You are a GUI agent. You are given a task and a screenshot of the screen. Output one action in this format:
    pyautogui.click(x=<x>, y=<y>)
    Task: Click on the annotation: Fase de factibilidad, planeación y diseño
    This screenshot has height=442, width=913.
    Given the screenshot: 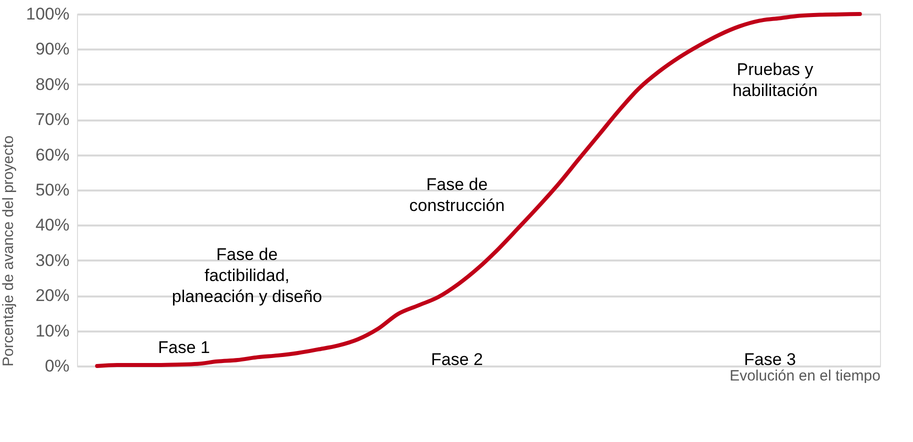 What is the action you would take?
    pyautogui.click(x=247, y=275)
    